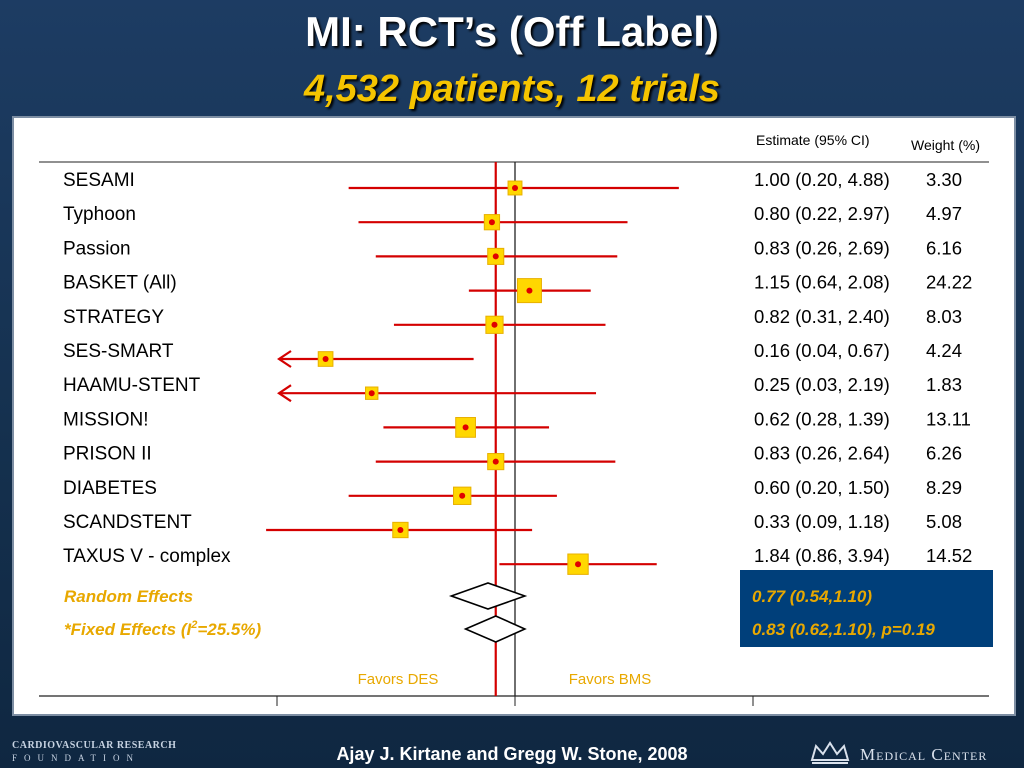 The height and width of the screenshot is (768, 1024). I want to click on ci-value: 0.25 (0.03, 2.19), so click(822, 384).